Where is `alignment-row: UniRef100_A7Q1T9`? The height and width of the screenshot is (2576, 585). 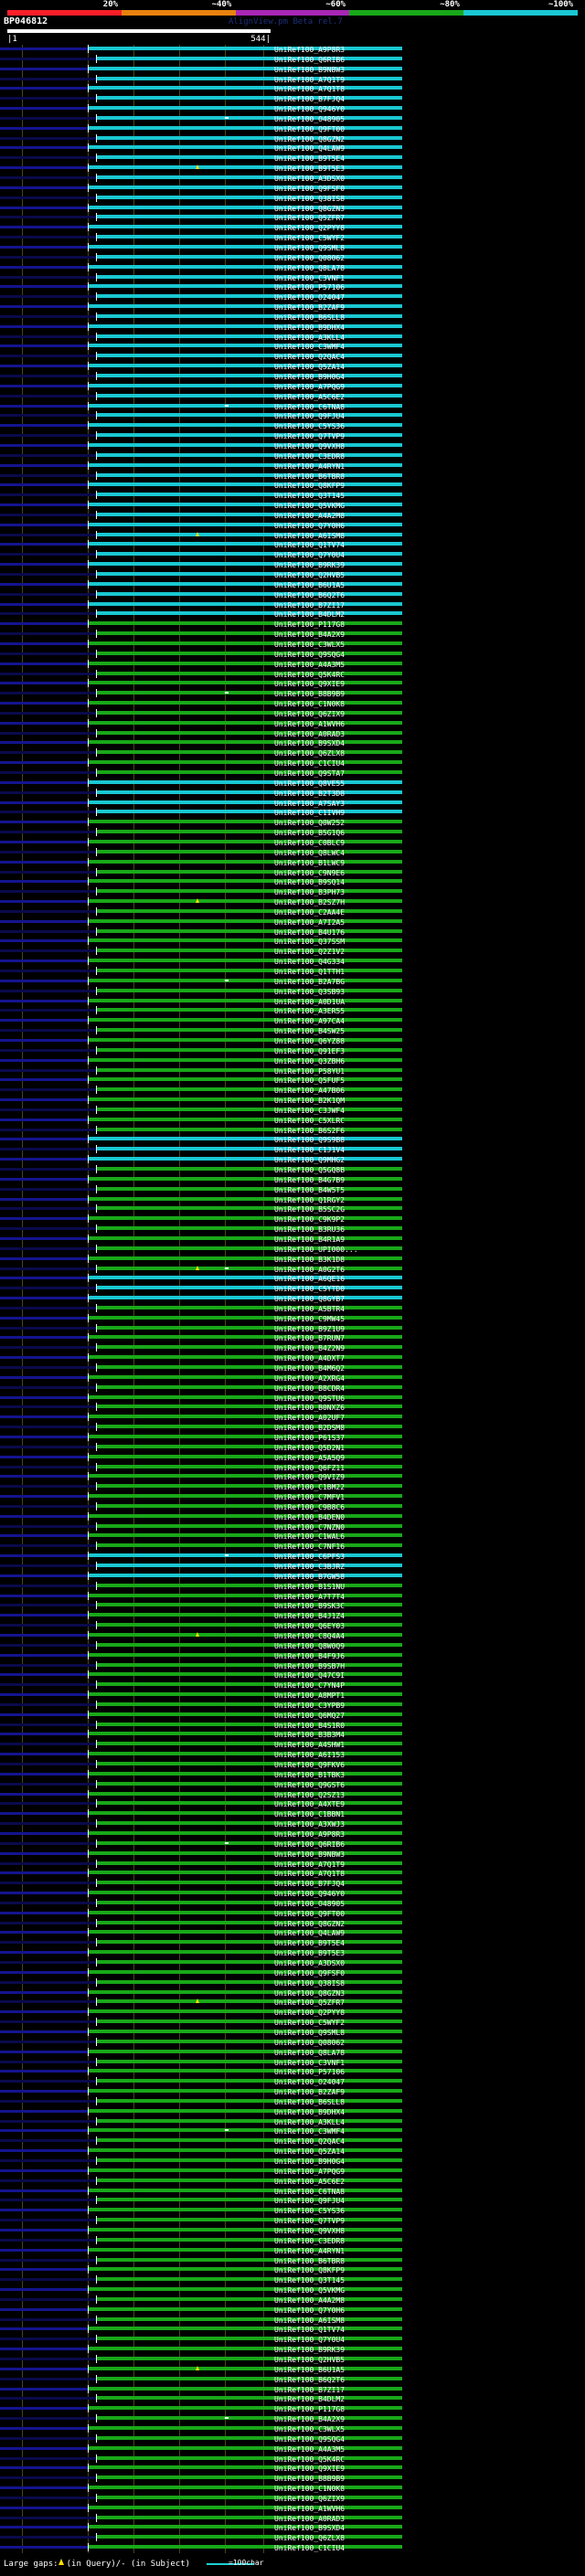
alignment-row: UniRef100_A7Q1T9 is located at coordinates (293, 79).